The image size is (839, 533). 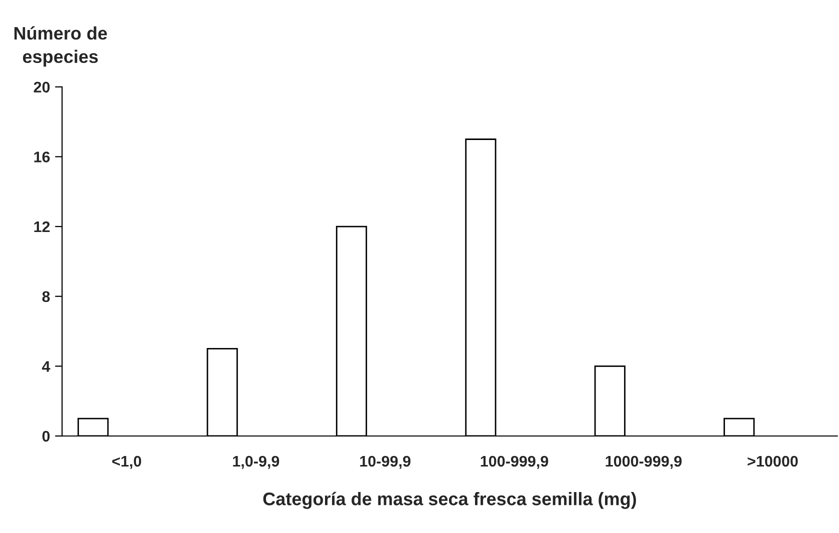 I want to click on y-tick-label: 12, so click(x=42, y=226).